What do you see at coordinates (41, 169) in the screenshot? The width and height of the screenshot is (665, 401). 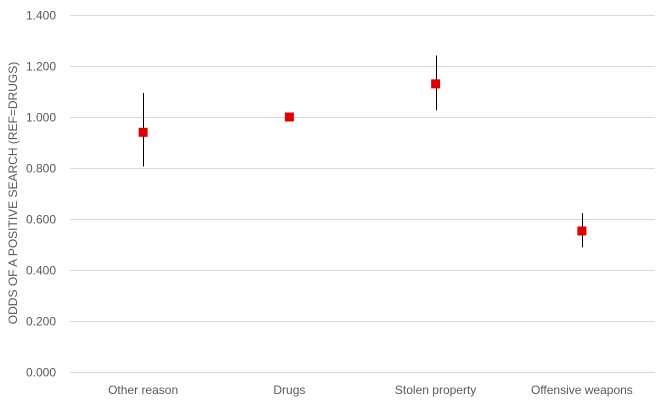 I see `y-tick-label: 0.800` at bounding box center [41, 169].